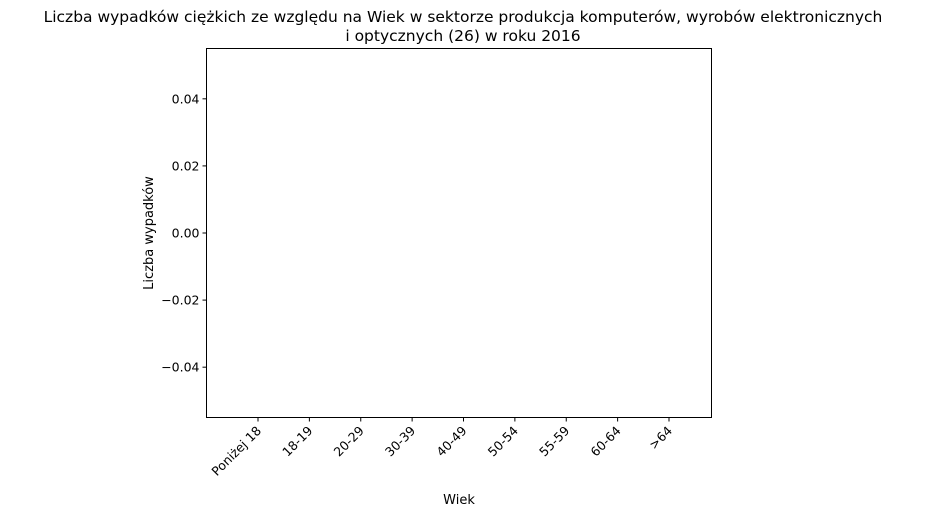 Image resolution: width=926 pixels, height=518 pixels. What do you see at coordinates (186, 98) in the screenshot?
I see `y-tick-label: 0.04` at bounding box center [186, 98].